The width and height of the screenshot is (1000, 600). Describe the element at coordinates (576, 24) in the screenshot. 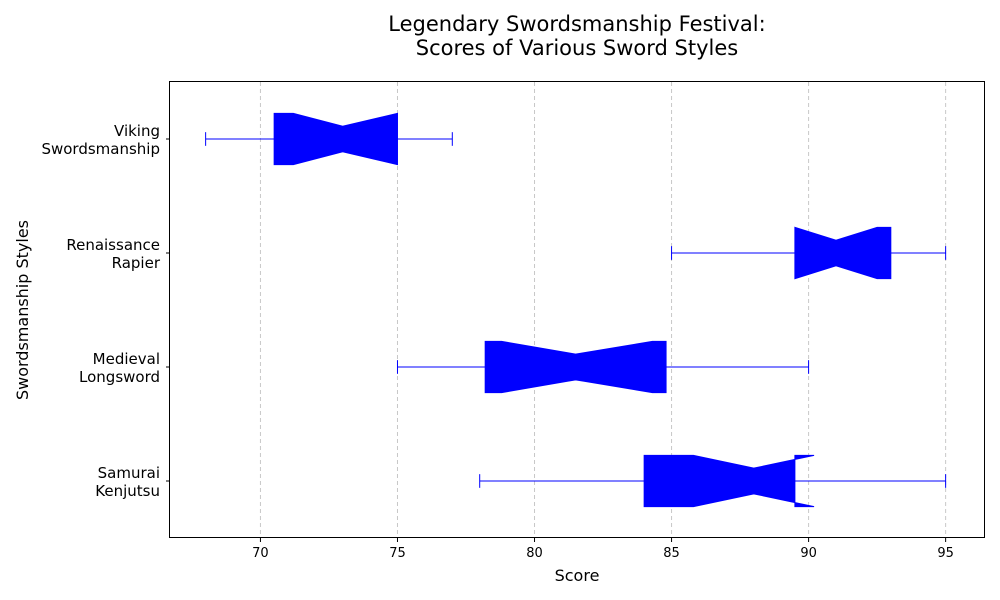

I see `chart-title-line-1: Legendary Swordsmanship Festival:` at that location.